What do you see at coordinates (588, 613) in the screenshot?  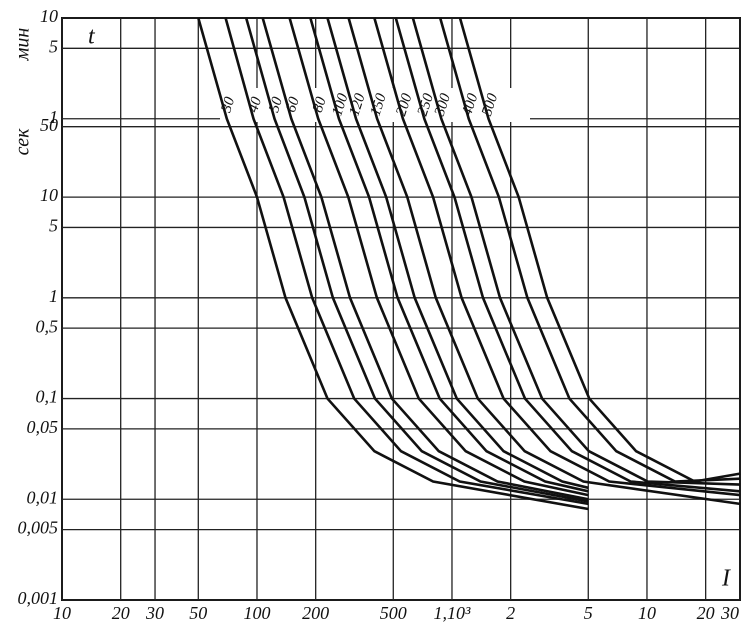 I see `x-tick-label: 5` at bounding box center [588, 613].